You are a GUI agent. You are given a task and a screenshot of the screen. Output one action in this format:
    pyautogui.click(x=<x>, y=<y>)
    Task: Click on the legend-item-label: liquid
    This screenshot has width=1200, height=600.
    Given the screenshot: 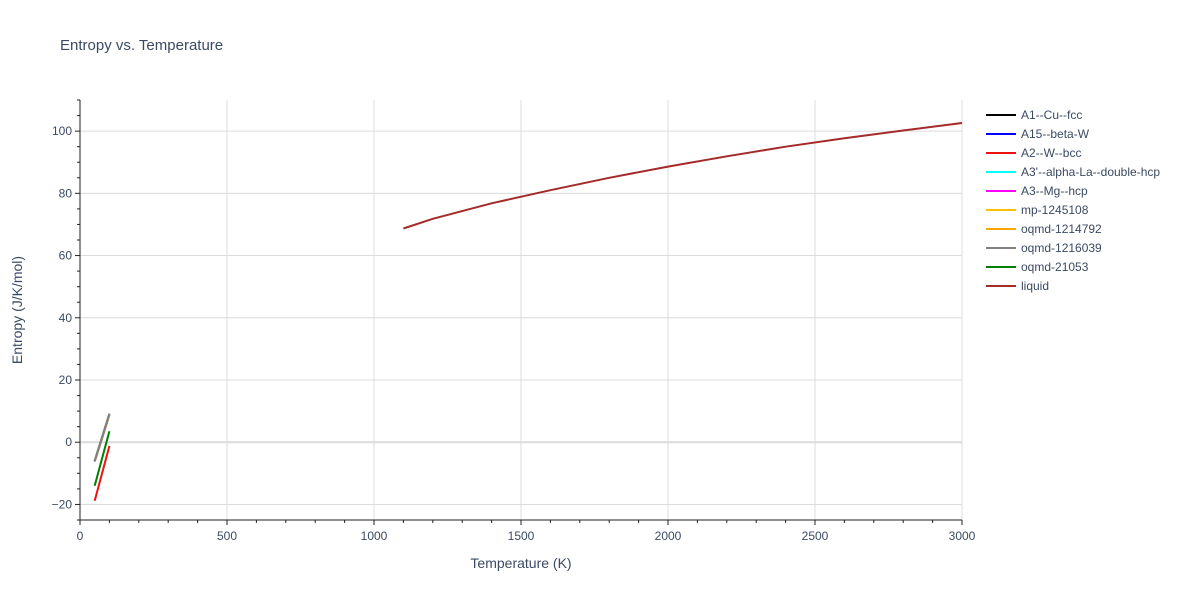 What is the action you would take?
    pyautogui.click(x=1035, y=286)
    